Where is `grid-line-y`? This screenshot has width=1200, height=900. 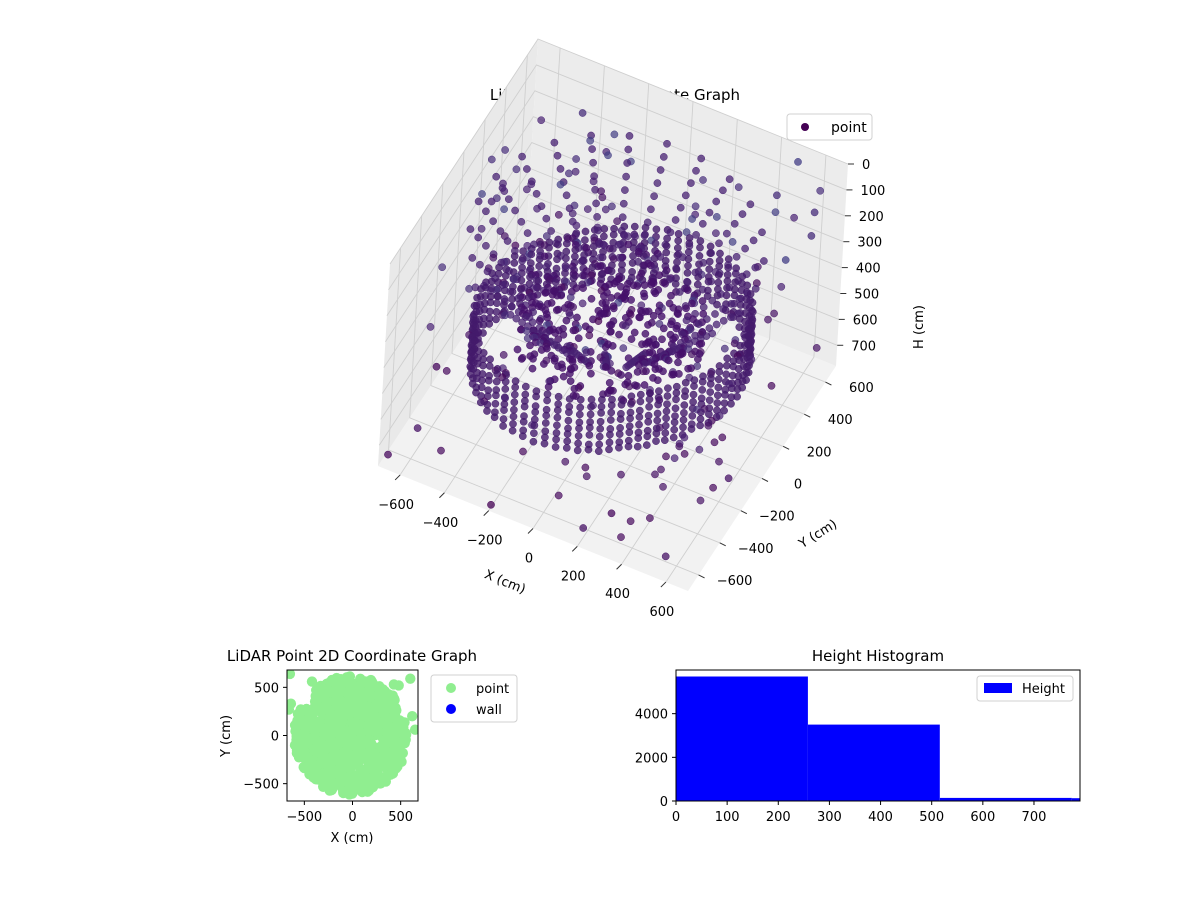
grid-line-y is located at coordinates (564, 379).